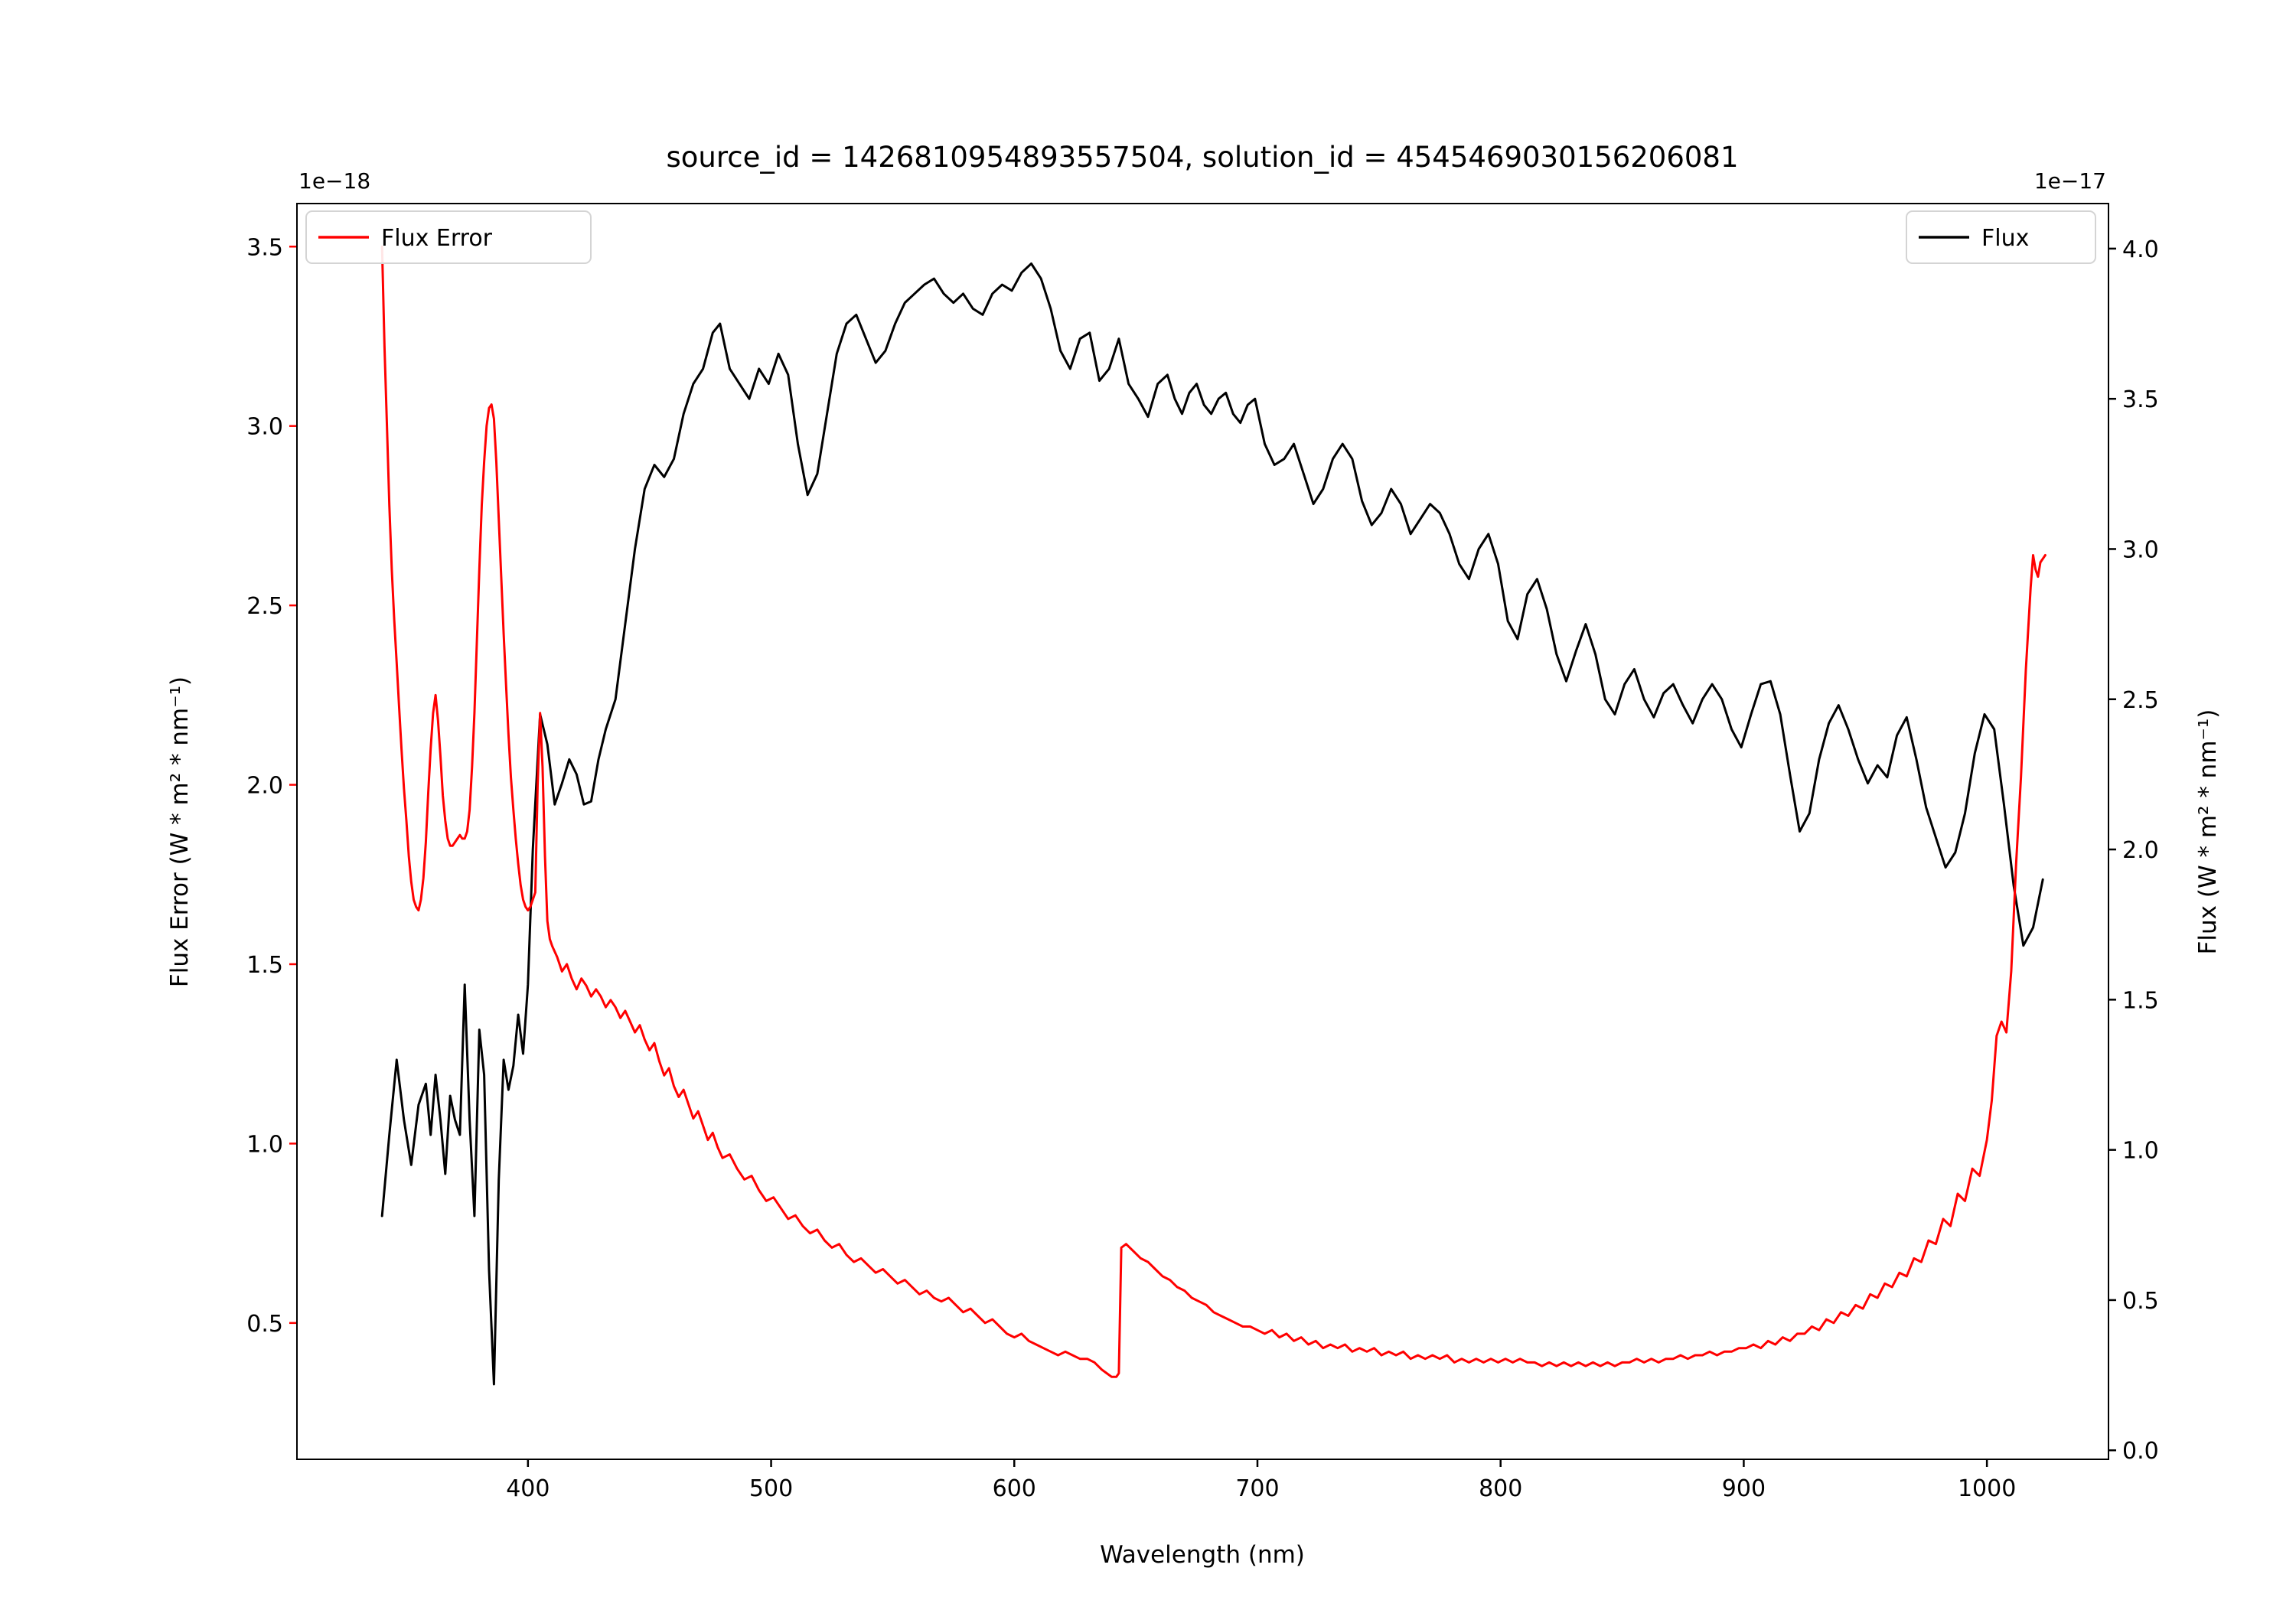 The width and height of the screenshot is (2296, 1607). What do you see at coordinates (1987, 1488) in the screenshot?
I see `x-tick-label: 1000` at bounding box center [1987, 1488].